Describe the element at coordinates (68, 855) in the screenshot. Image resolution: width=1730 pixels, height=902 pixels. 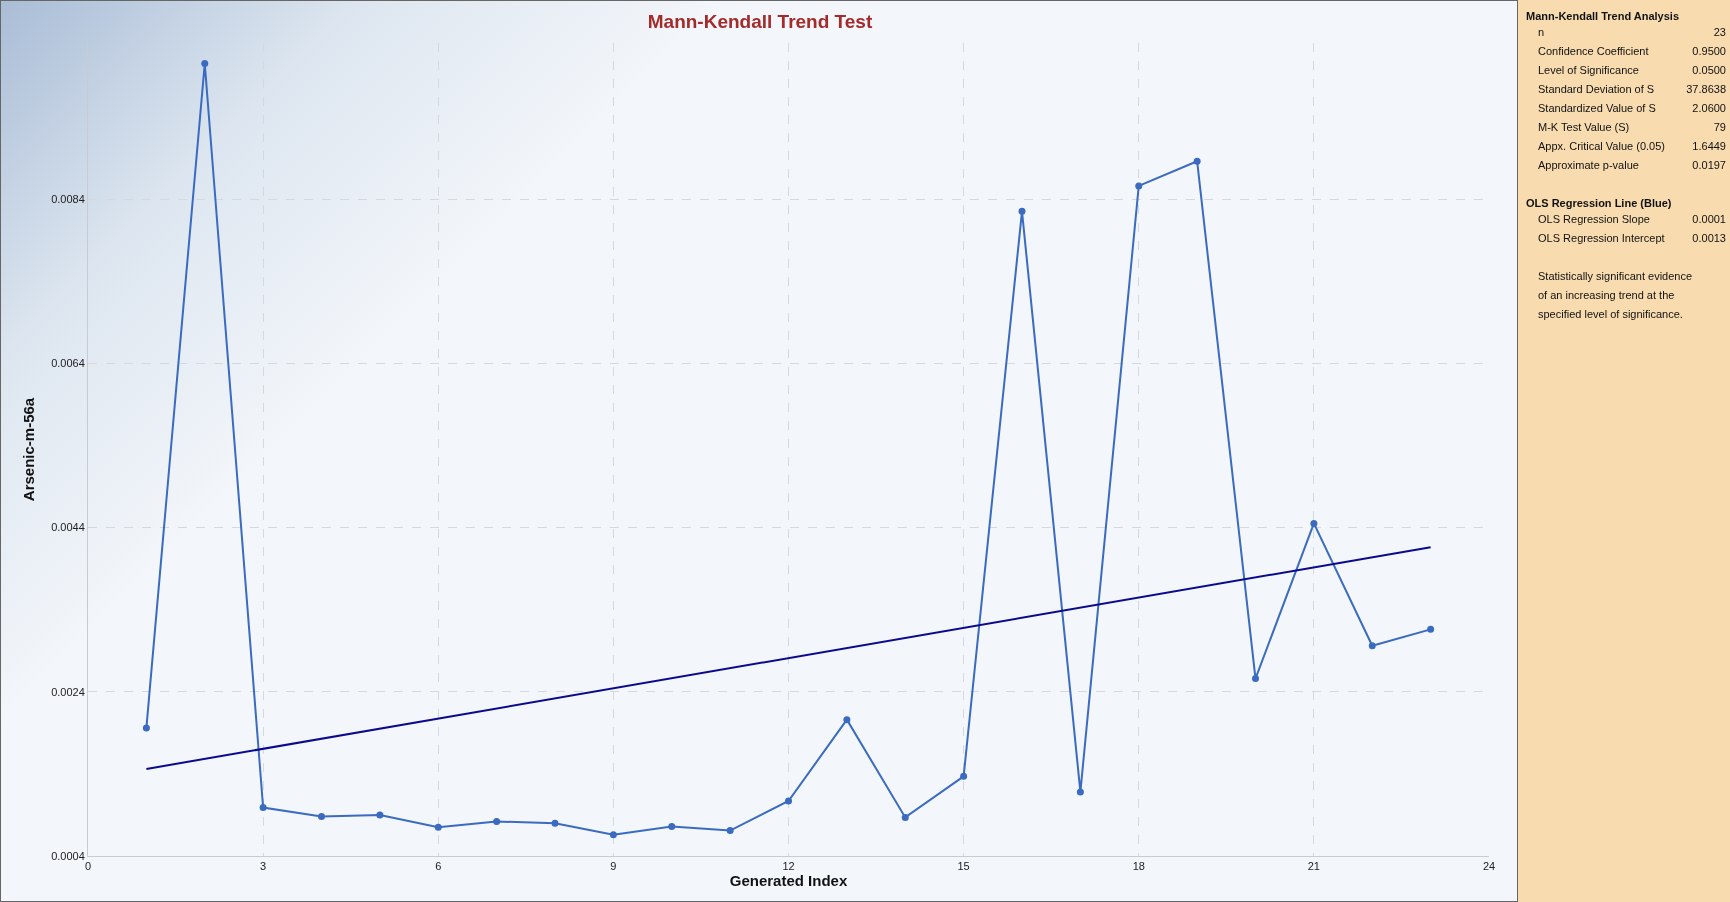
I see `y-tick-label: 0.0004` at that location.